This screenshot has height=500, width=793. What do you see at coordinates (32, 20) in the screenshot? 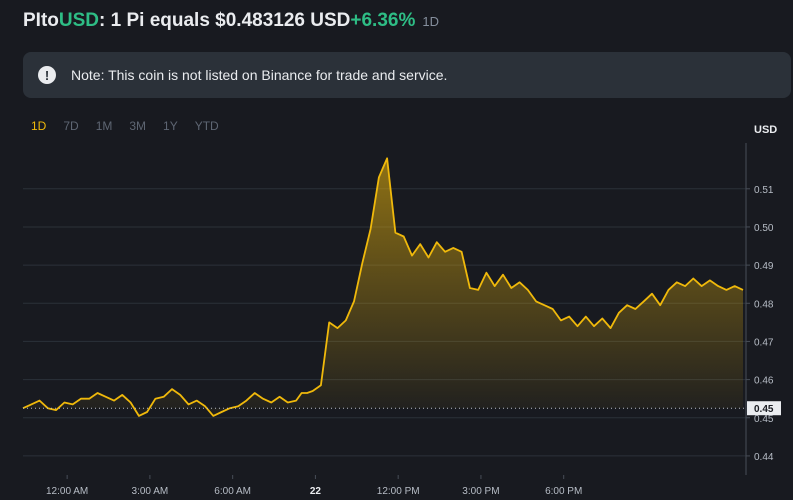
I see `base-symbol: PI` at bounding box center [32, 20].